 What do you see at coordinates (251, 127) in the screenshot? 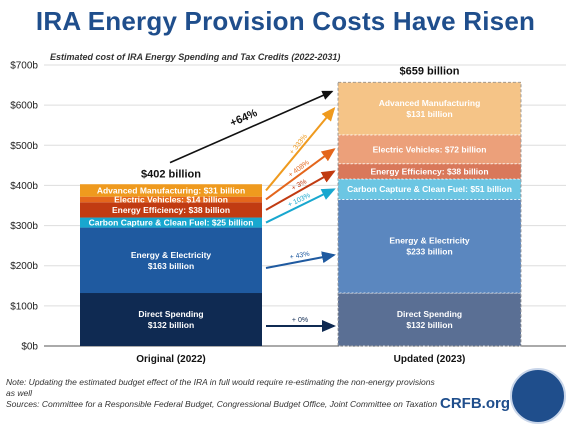
I see `total-change-arrow` at bounding box center [251, 127].